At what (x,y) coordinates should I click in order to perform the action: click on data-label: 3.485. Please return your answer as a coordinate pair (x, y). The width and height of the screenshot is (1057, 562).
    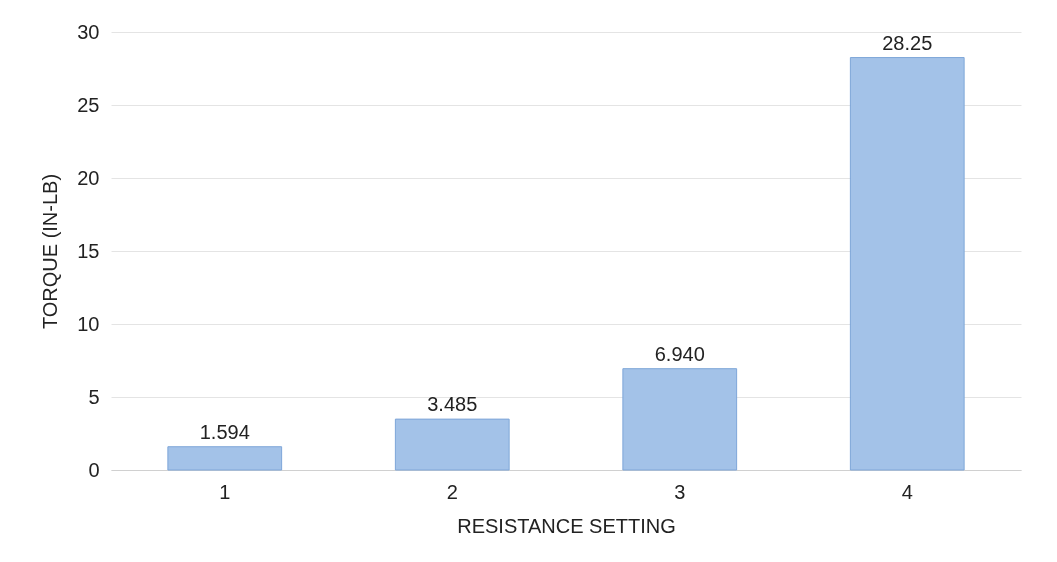
    Looking at the image, I should click on (452, 404).